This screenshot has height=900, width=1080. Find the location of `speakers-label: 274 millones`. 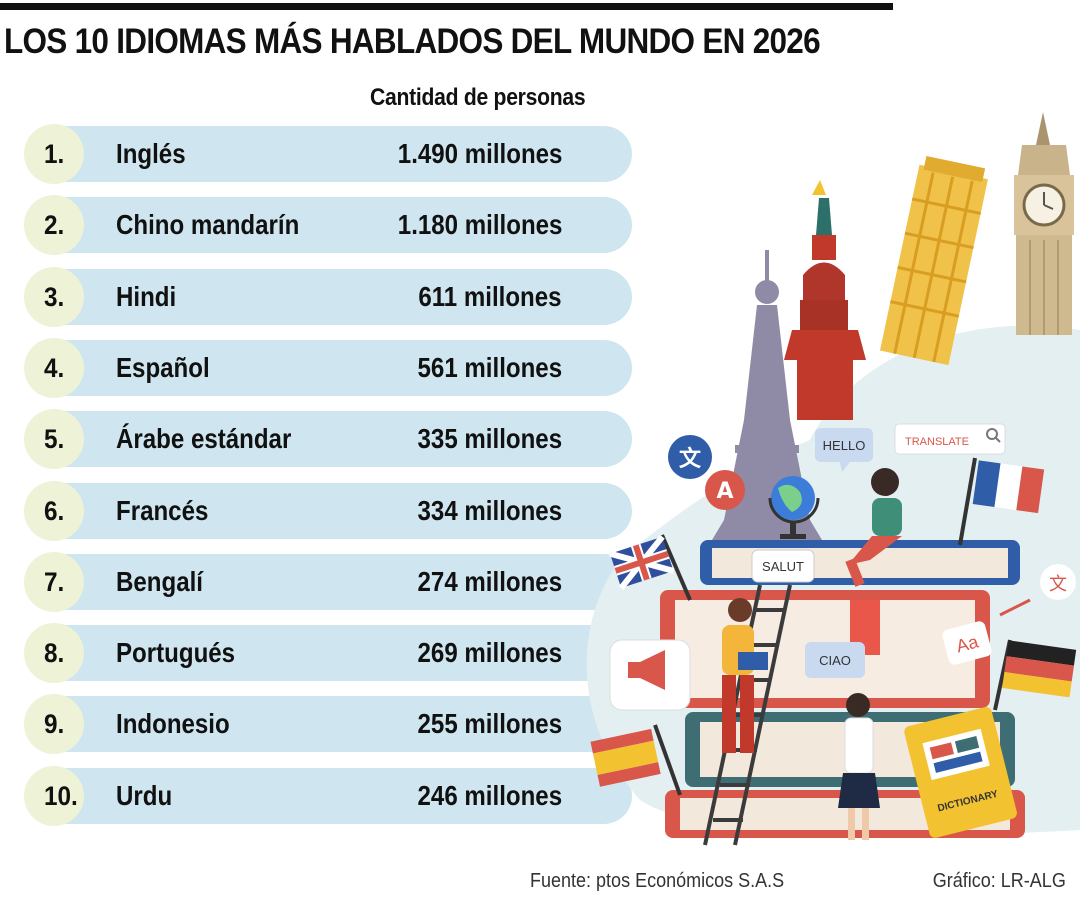

speakers-label: 274 millones is located at coordinates (489, 581).